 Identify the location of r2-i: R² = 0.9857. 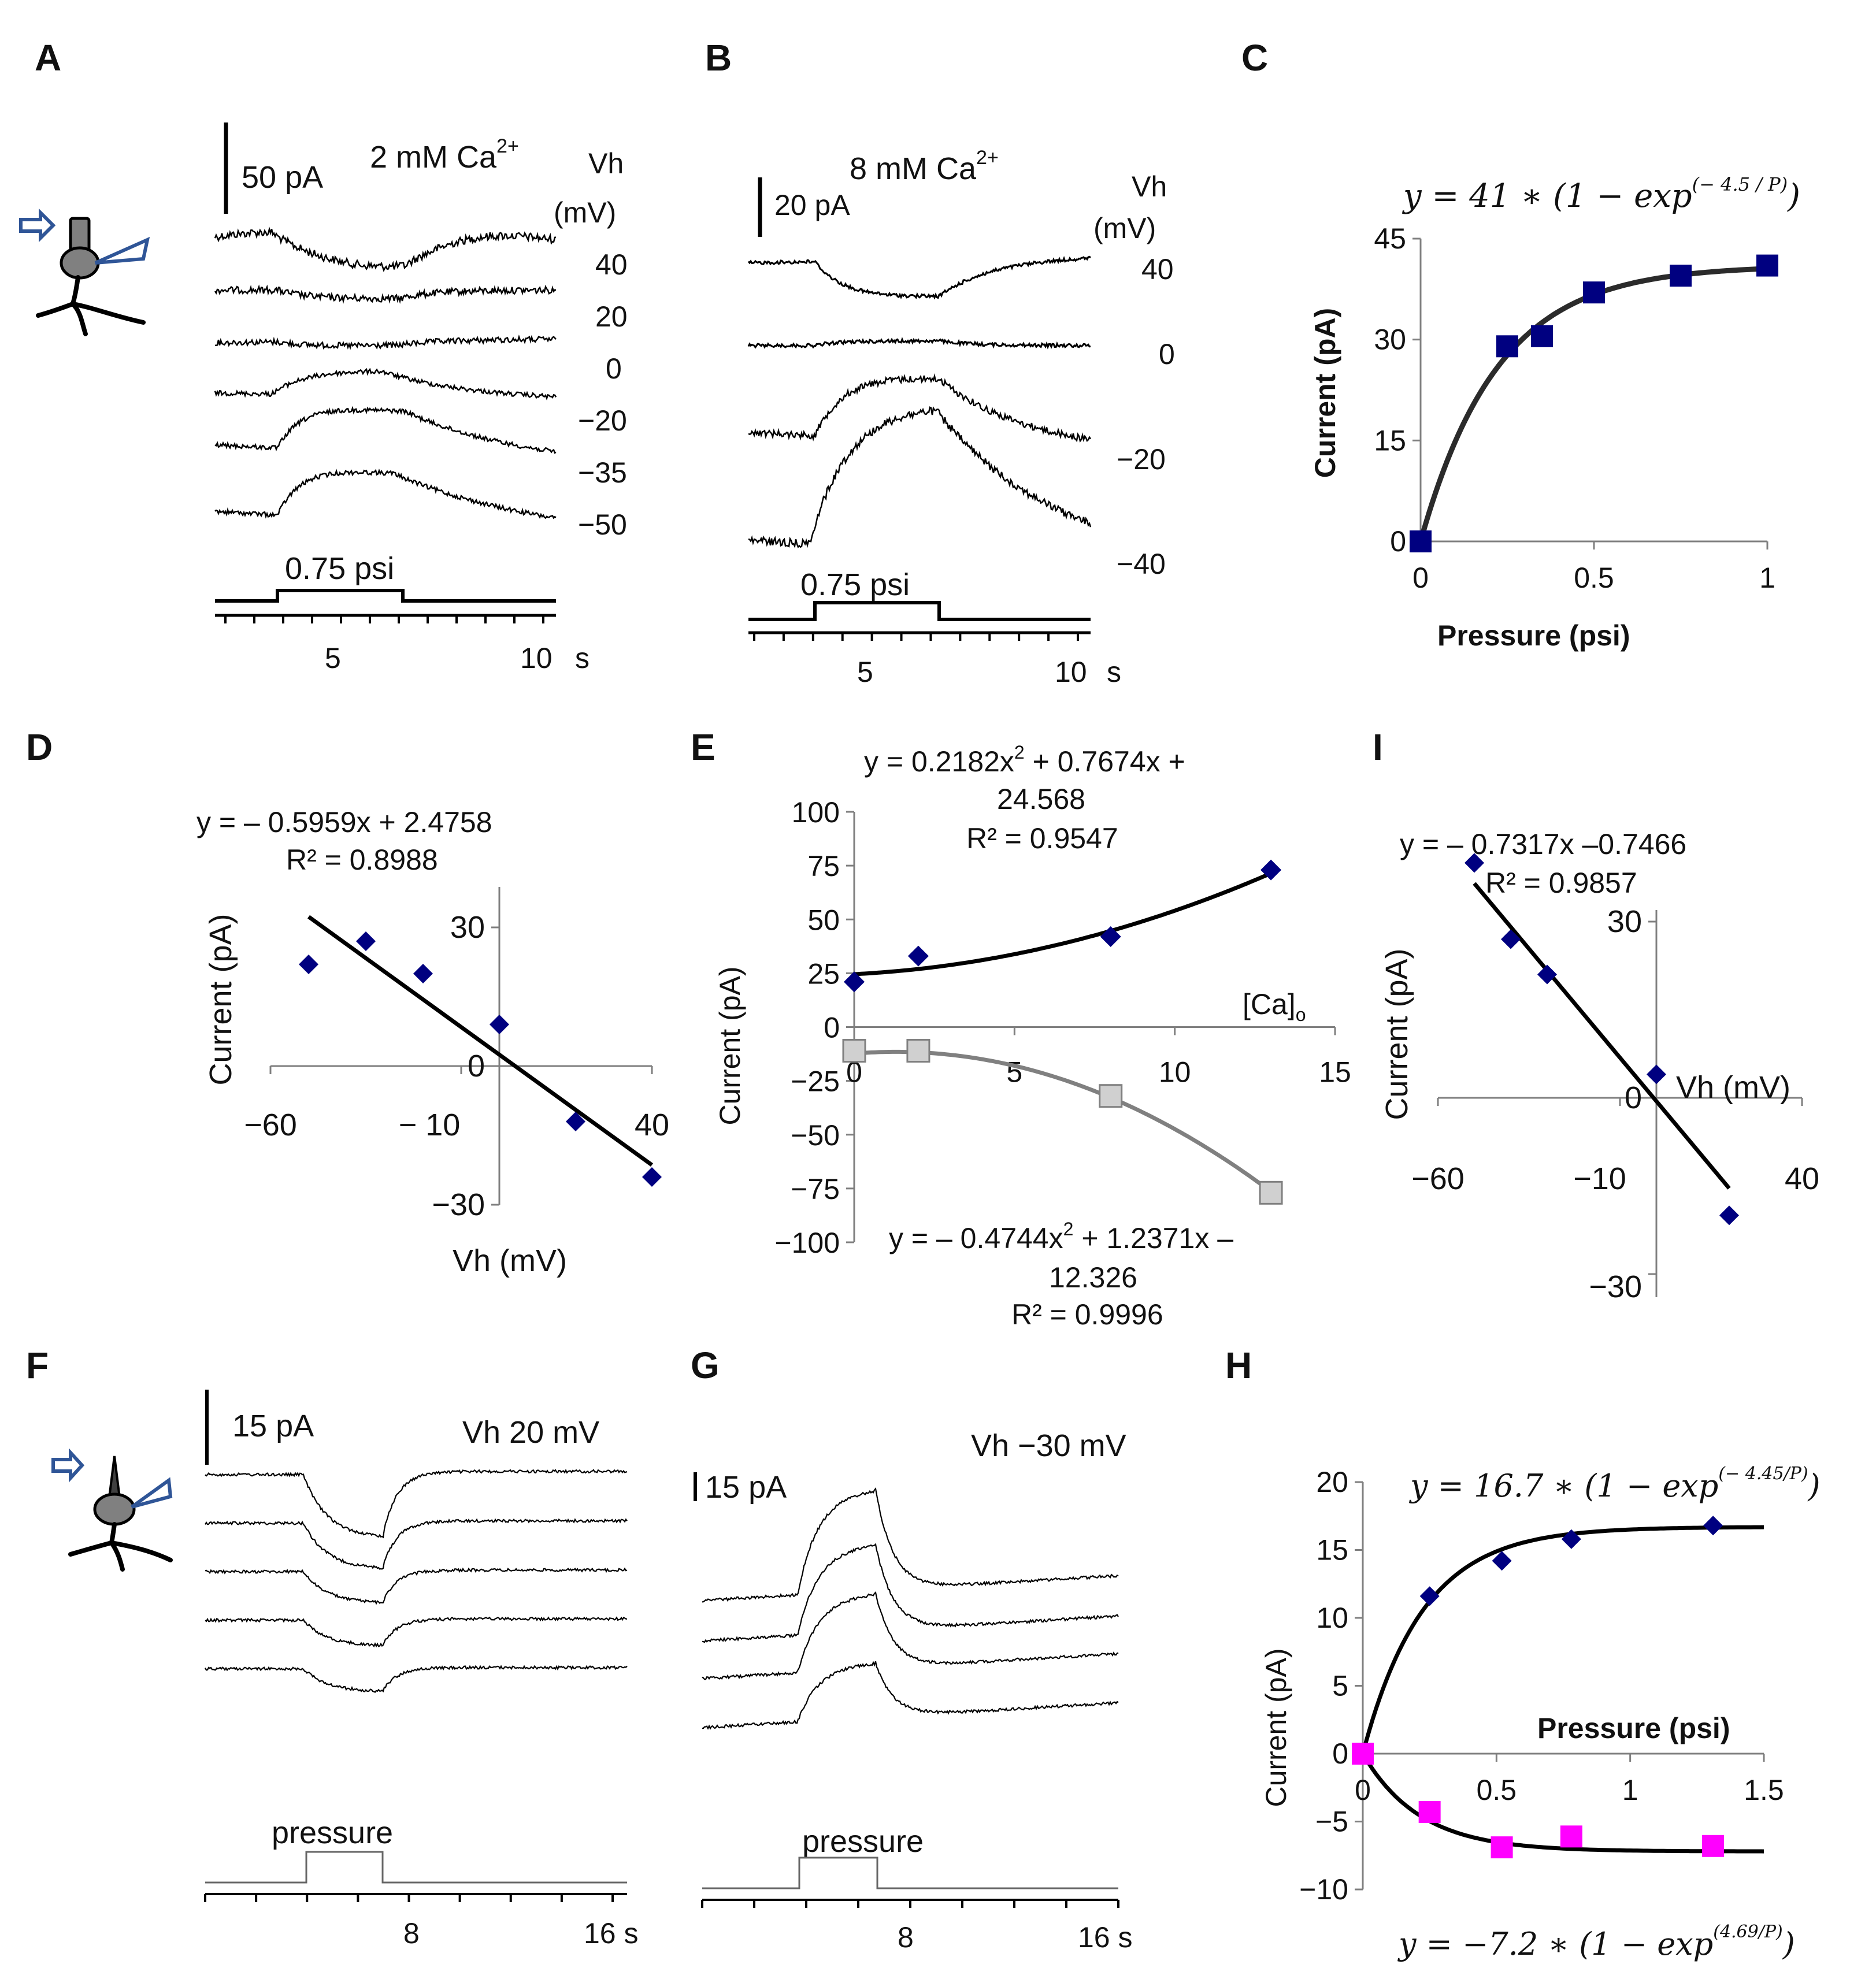
(1561, 883).